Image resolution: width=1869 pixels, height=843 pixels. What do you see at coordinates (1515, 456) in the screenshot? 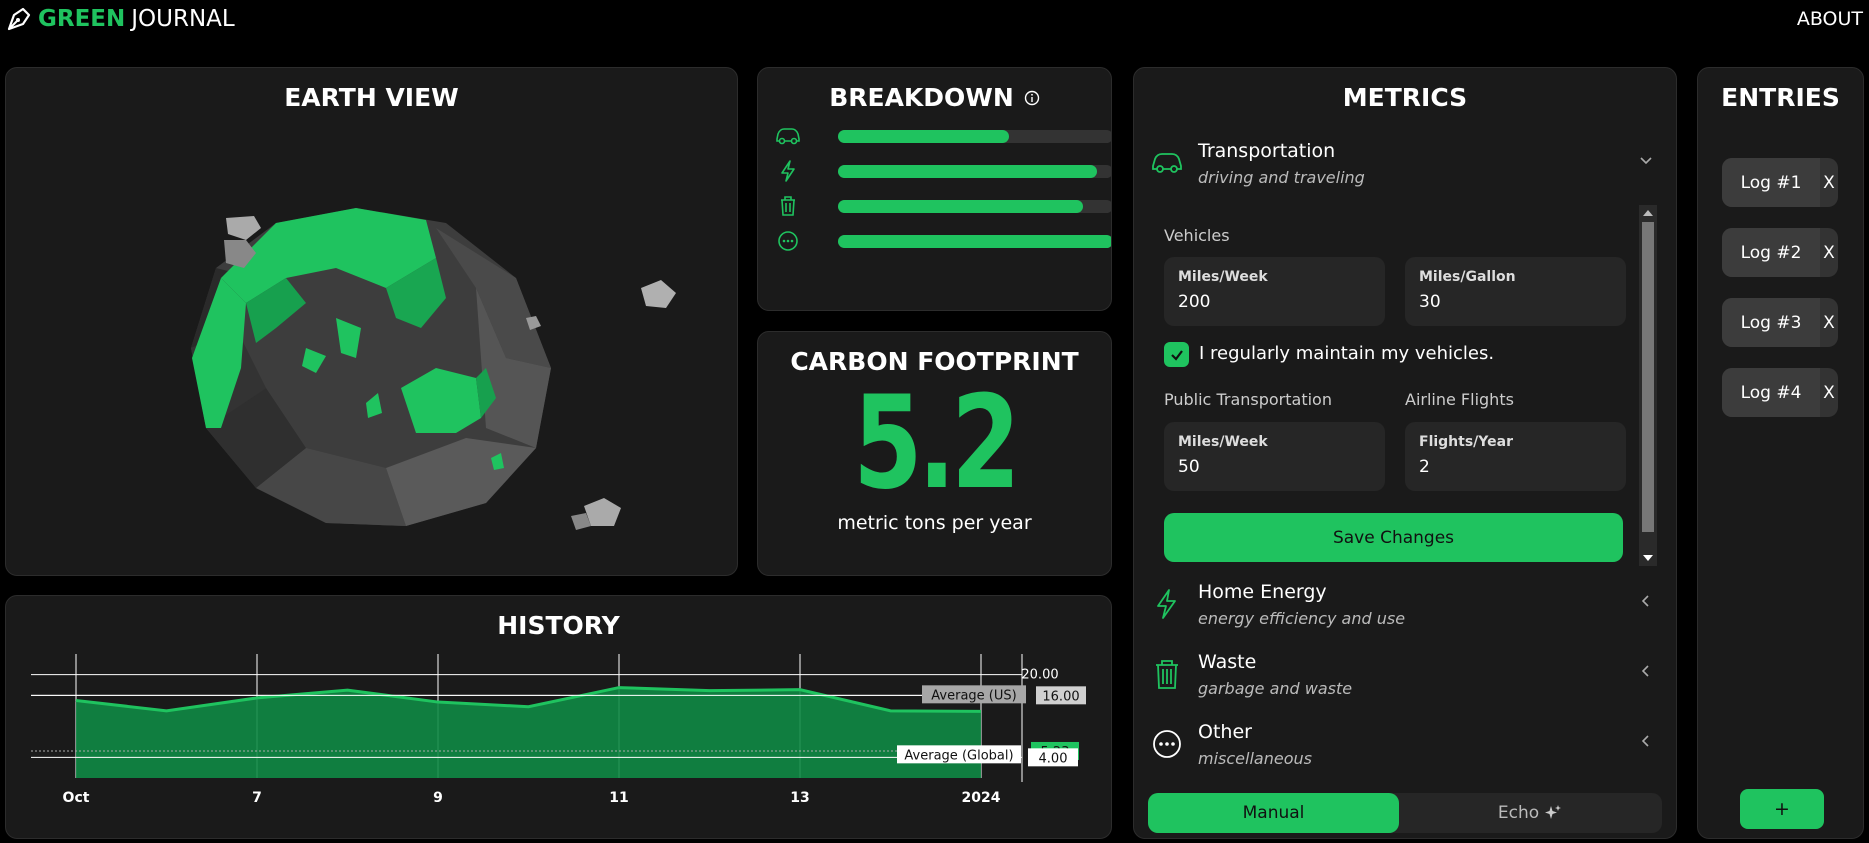
I see `flights-field: Flights/Year` at bounding box center [1515, 456].